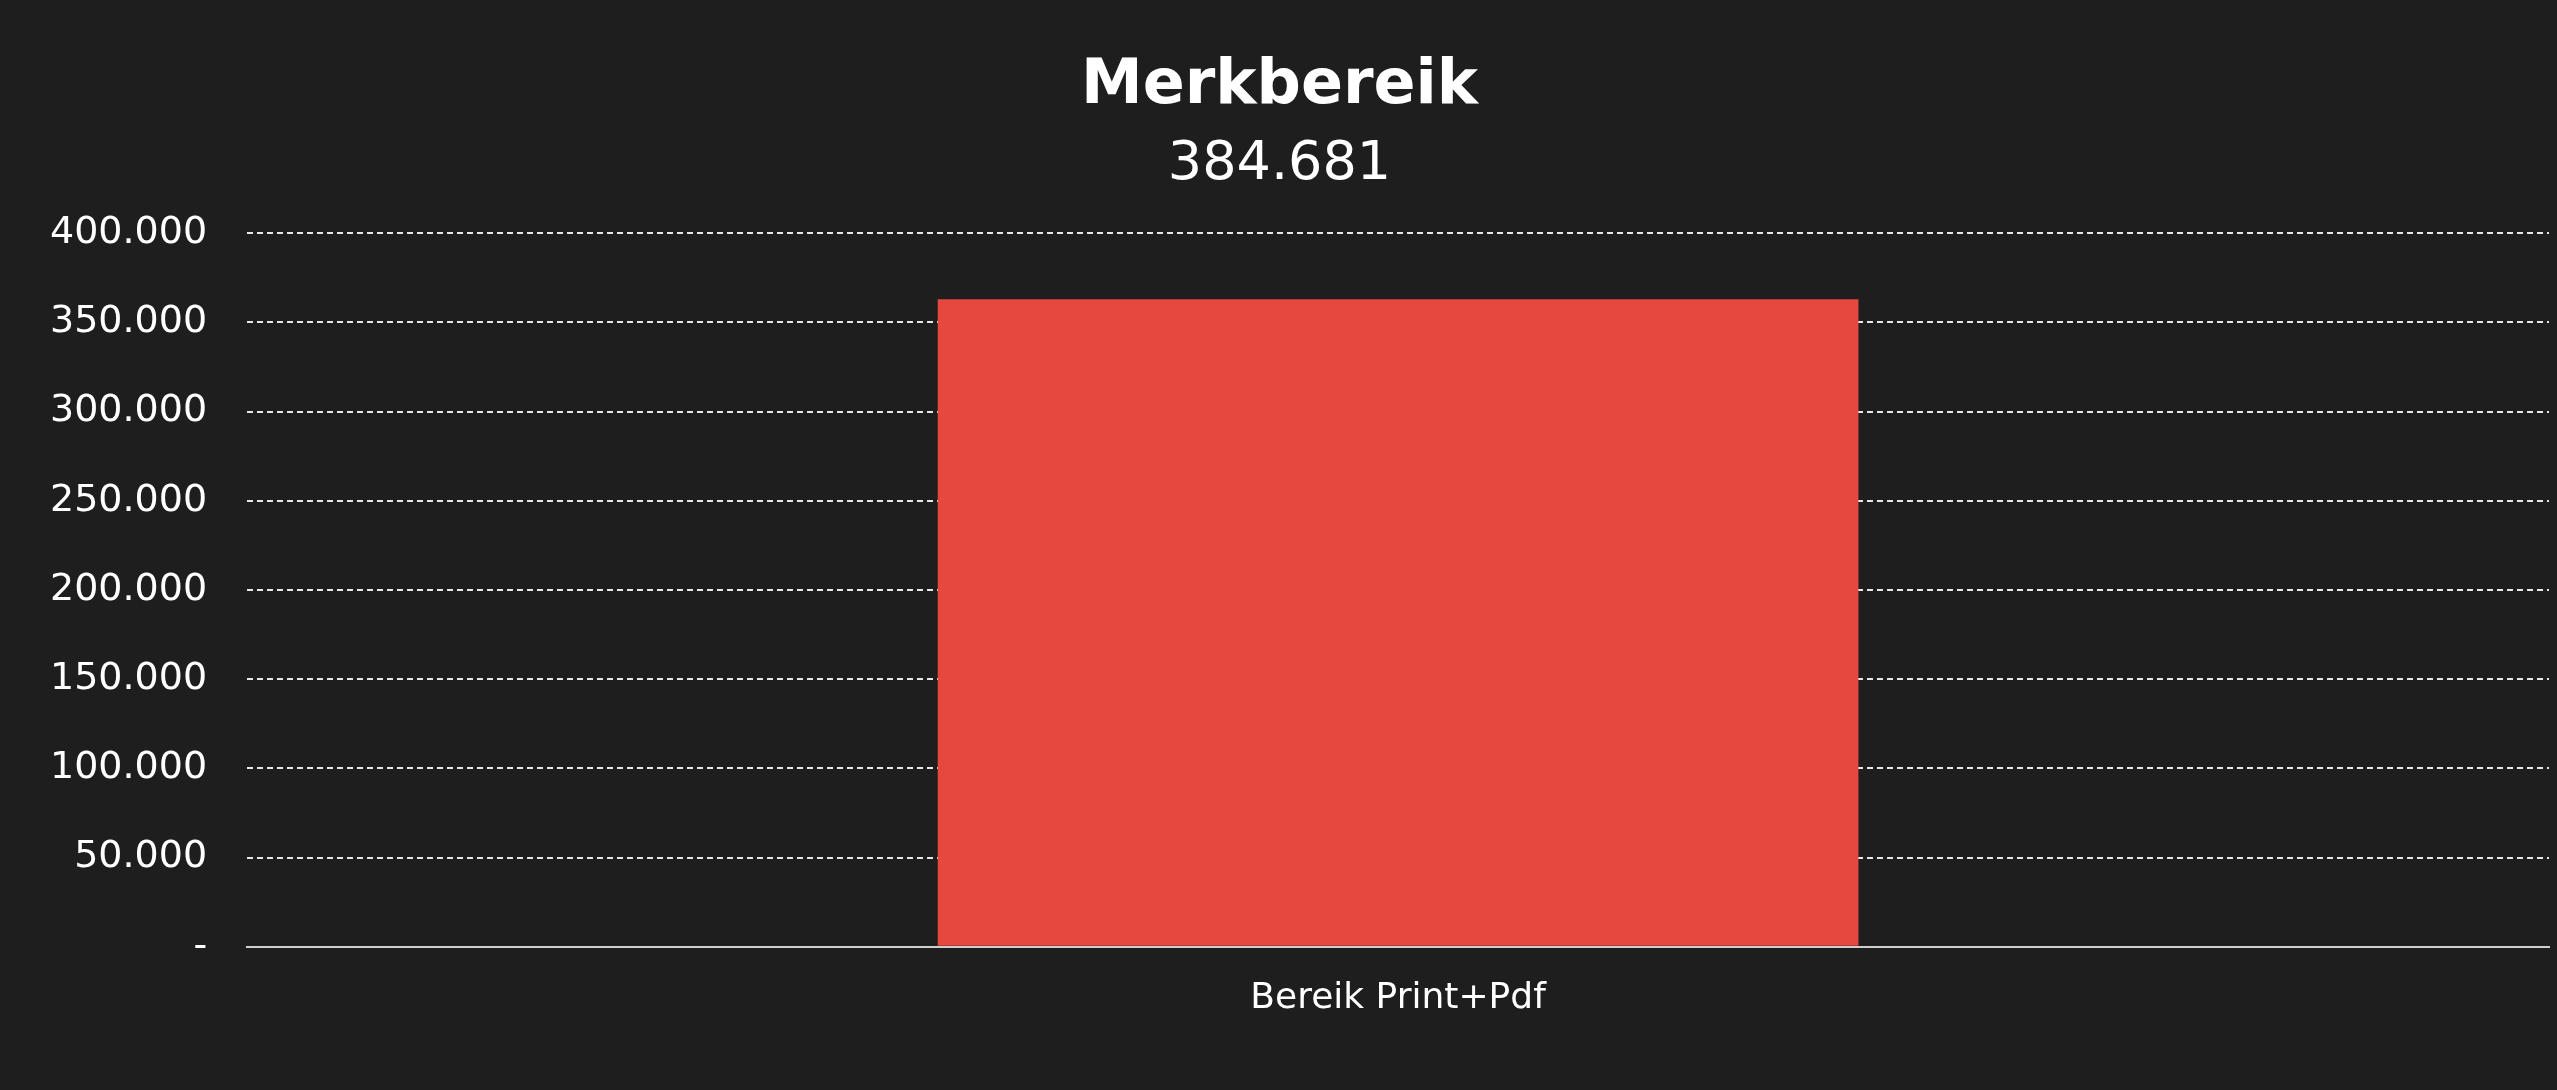 The width and height of the screenshot is (2557, 1090). Describe the element at coordinates (1279, 160) in the screenshot. I see `chart-subtitle: 384.681` at that location.